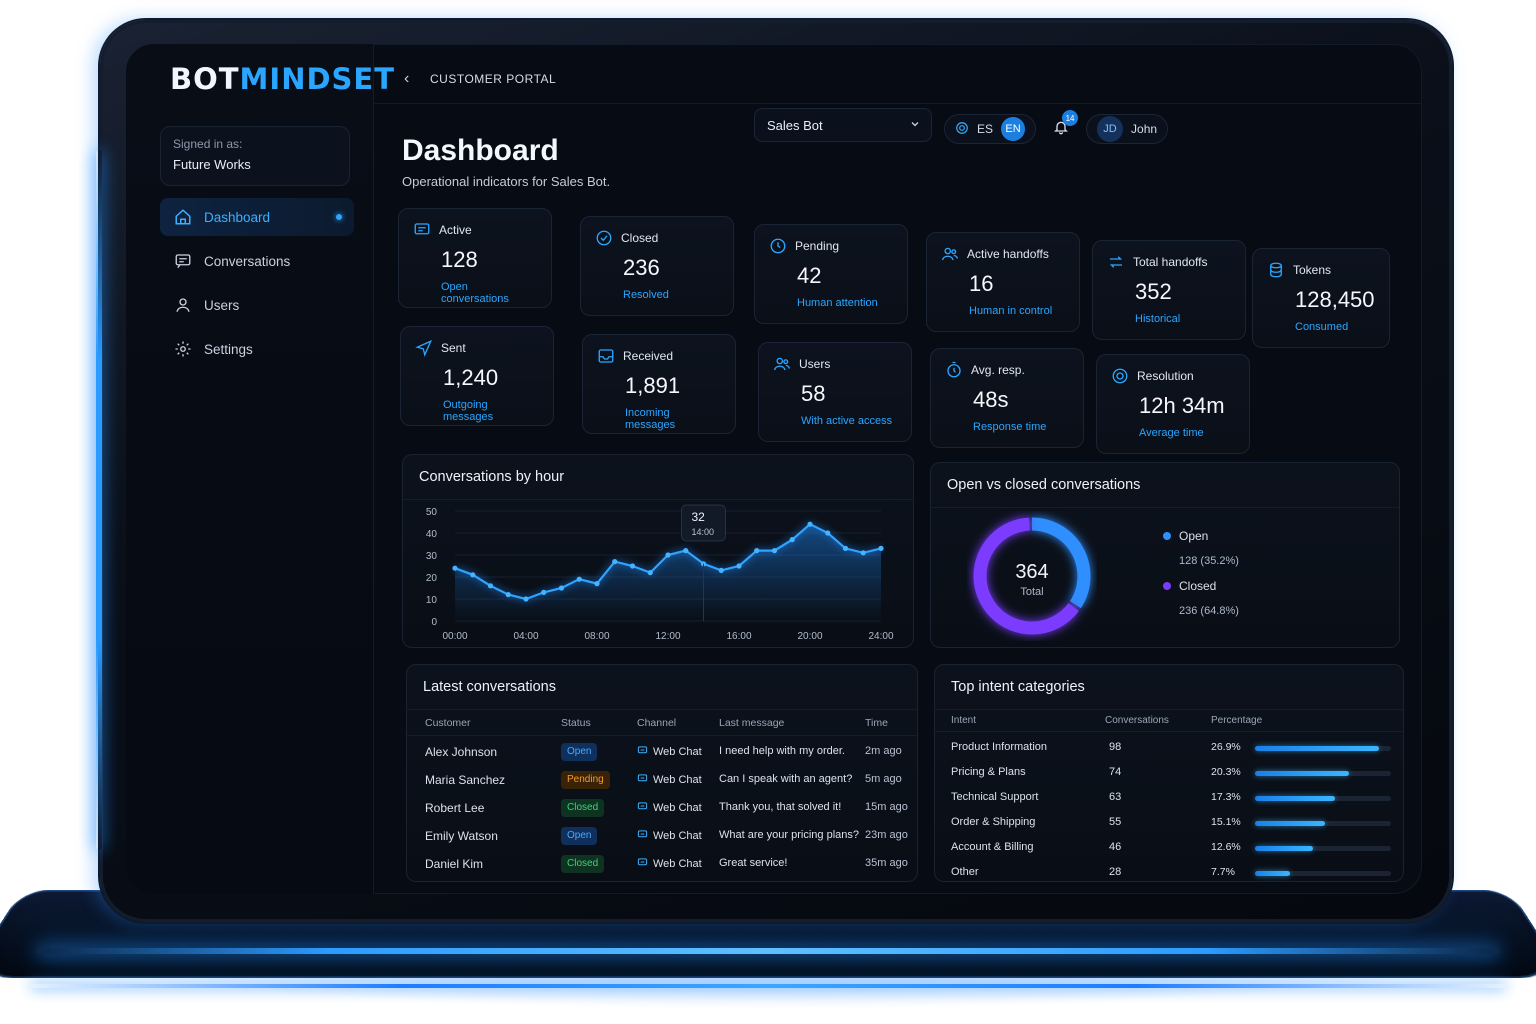 The width and height of the screenshot is (1536, 1024). I want to click on language-switcher: ES EN, so click(990, 129).